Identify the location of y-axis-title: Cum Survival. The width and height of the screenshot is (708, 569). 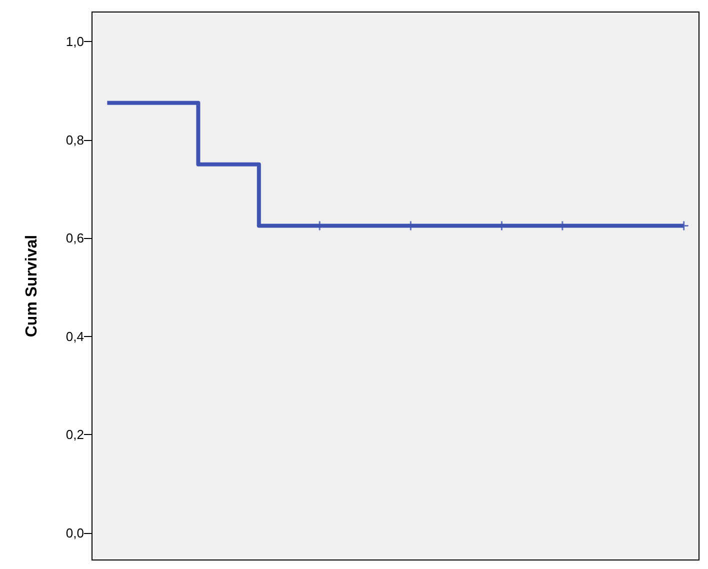
(32, 286).